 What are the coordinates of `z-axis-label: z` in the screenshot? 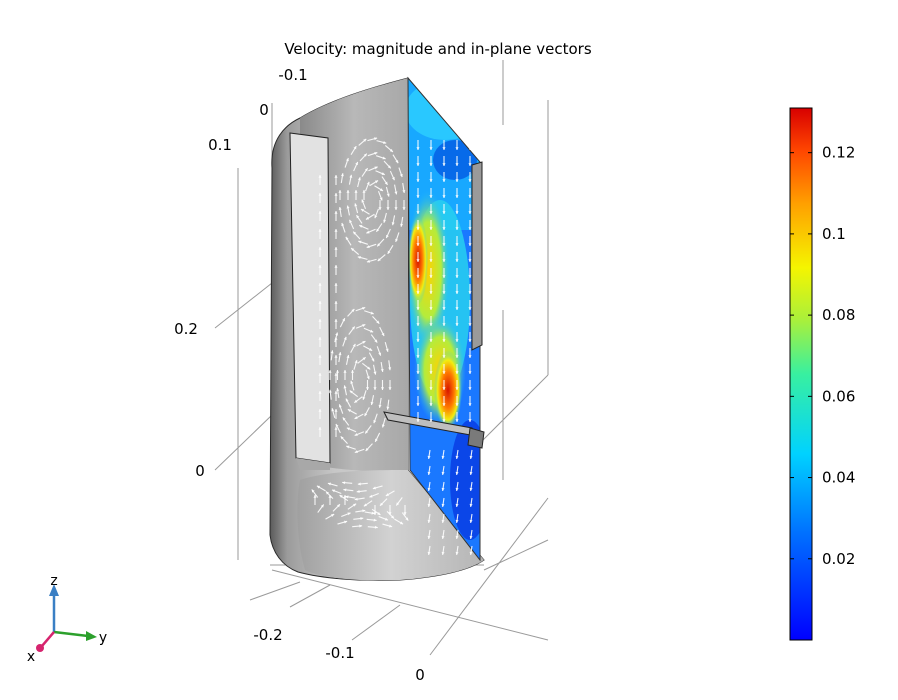 It's located at (53, 581).